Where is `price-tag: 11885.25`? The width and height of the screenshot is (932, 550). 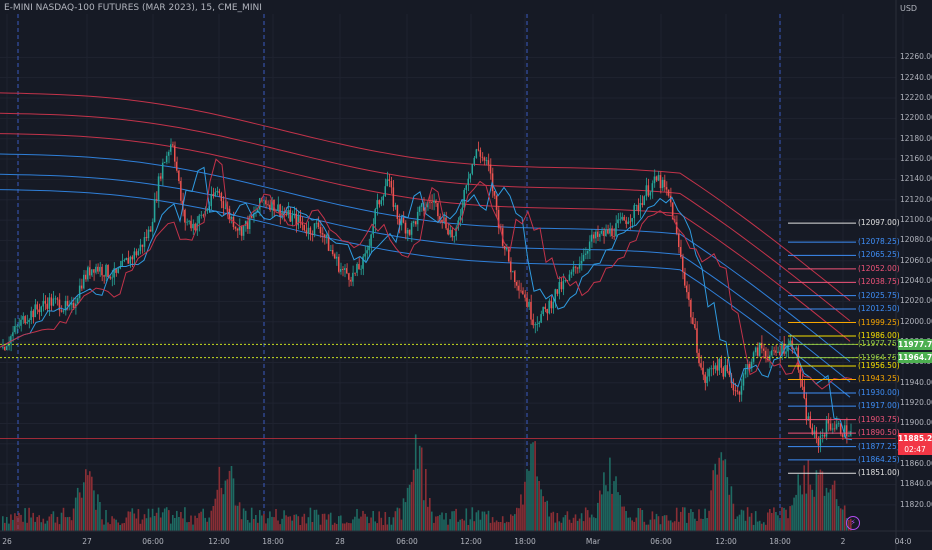
price-tag: 11885.25 is located at coordinates (915, 438).